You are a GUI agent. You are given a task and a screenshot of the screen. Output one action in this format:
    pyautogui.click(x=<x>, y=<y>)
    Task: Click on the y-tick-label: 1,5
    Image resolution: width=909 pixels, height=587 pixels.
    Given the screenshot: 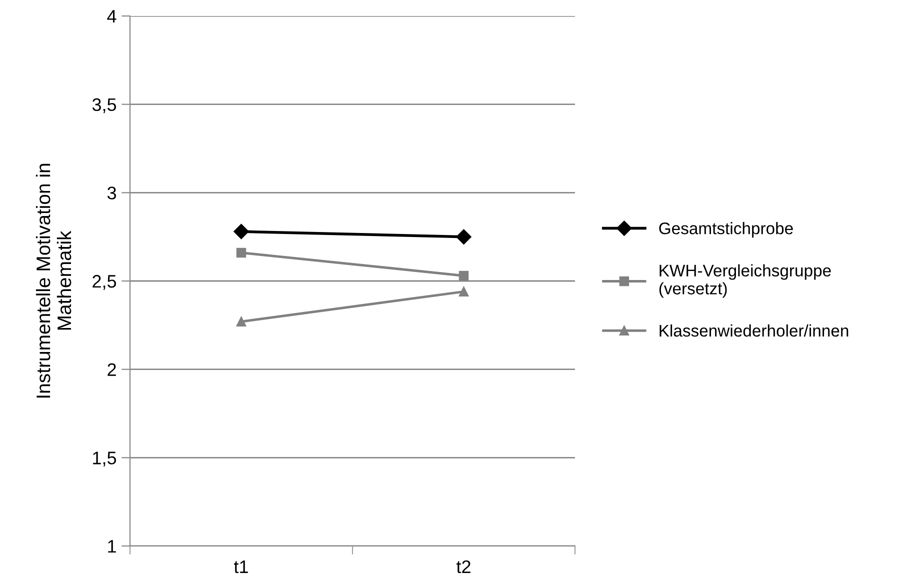 What is the action you would take?
    pyautogui.click(x=104, y=459)
    